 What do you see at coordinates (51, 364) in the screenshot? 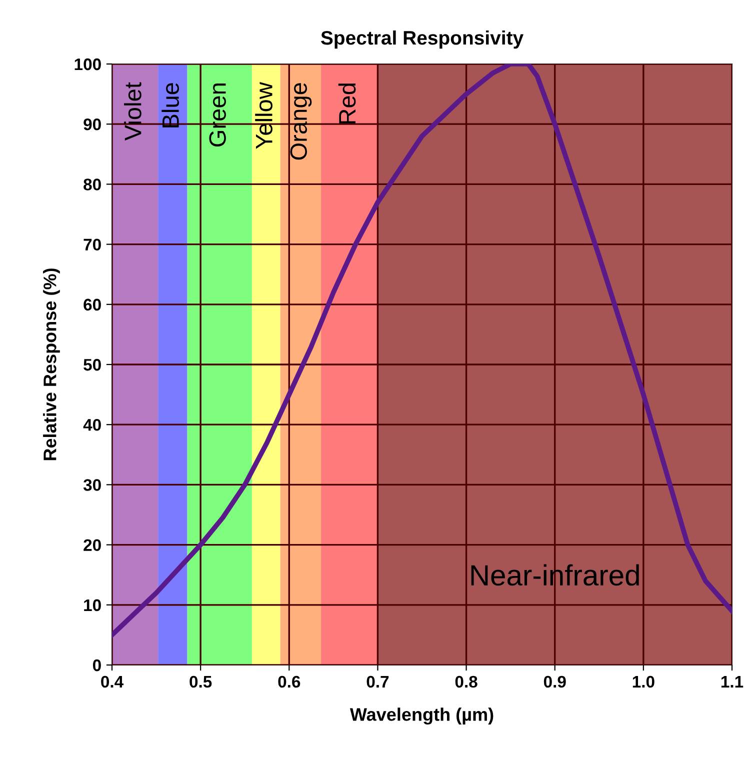
I see `y-axis-title: Relative Response (%)` at bounding box center [51, 364].